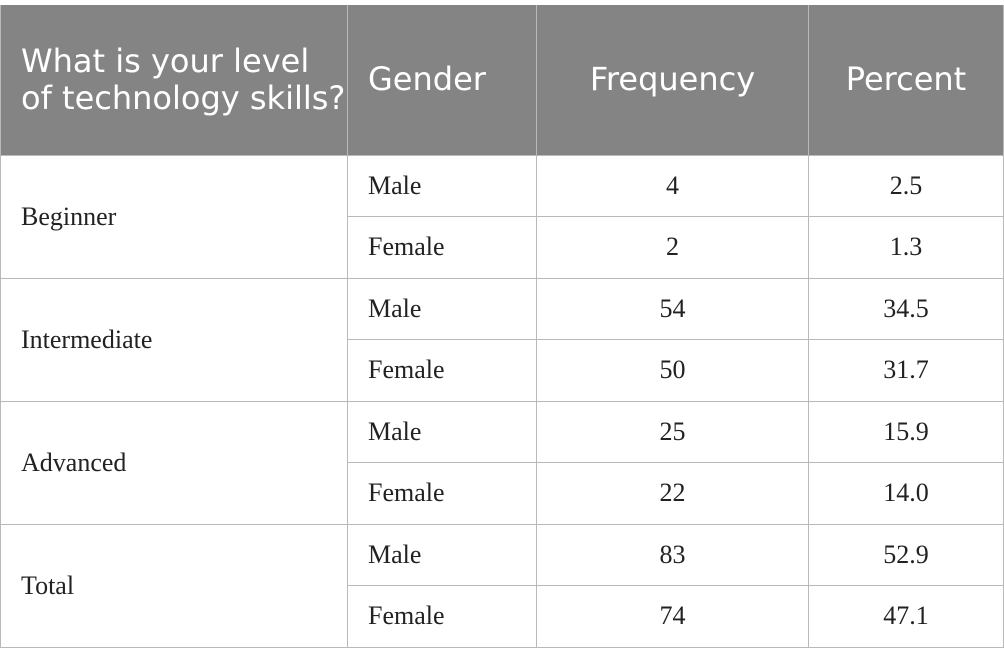  I want to click on percent-cell: 1.3, so click(906, 247).